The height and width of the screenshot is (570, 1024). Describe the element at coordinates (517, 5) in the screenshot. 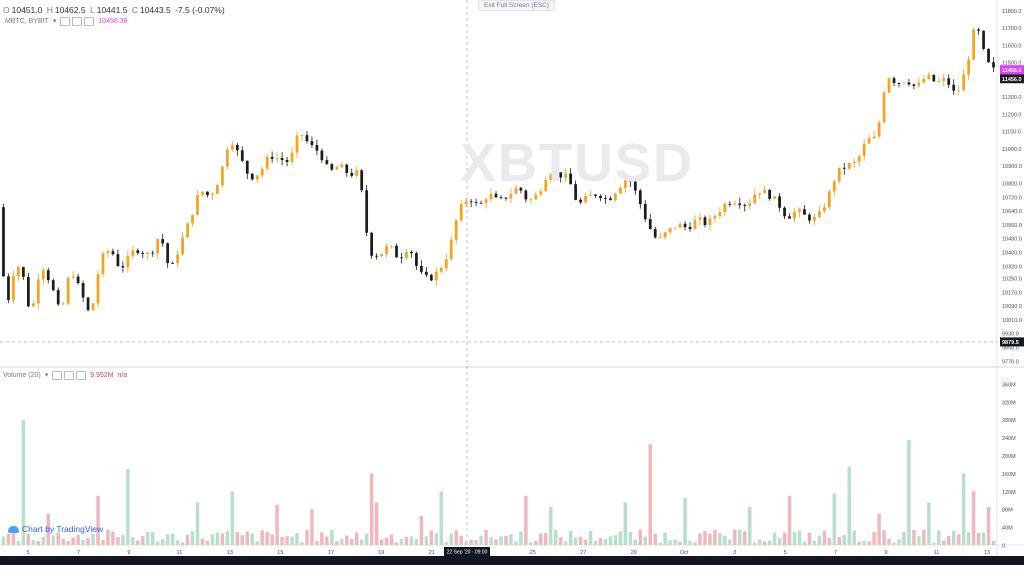

I see `exit-fullscreen-button: Exit Full Screen (ESC)` at that location.